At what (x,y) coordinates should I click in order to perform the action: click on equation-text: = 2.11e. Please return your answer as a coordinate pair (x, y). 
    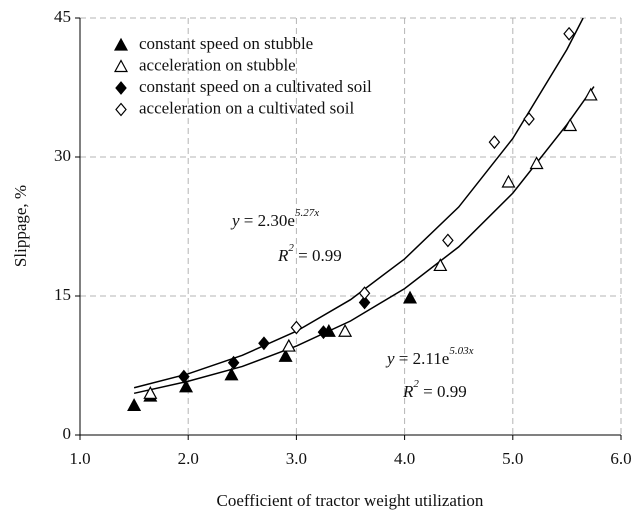
    Looking at the image, I should click on (422, 358).